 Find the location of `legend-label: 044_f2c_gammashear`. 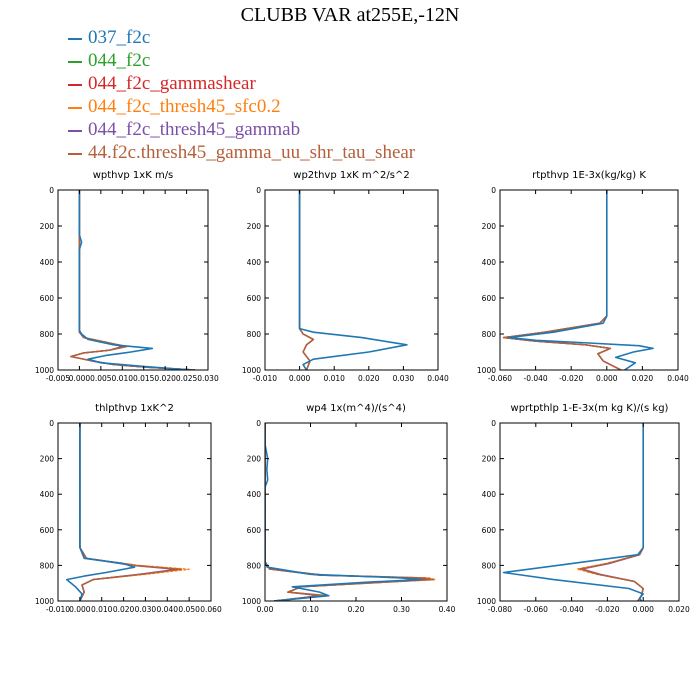

legend-label: 044_f2c_gammashear is located at coordinates (172, 83).